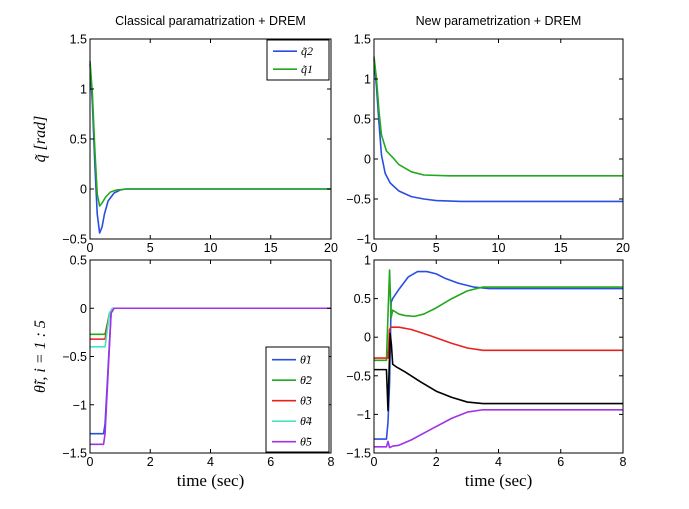 The image size is (689, 509). I want to click on chart-title: Classical paramatrization + DREM, so click(210, 21).